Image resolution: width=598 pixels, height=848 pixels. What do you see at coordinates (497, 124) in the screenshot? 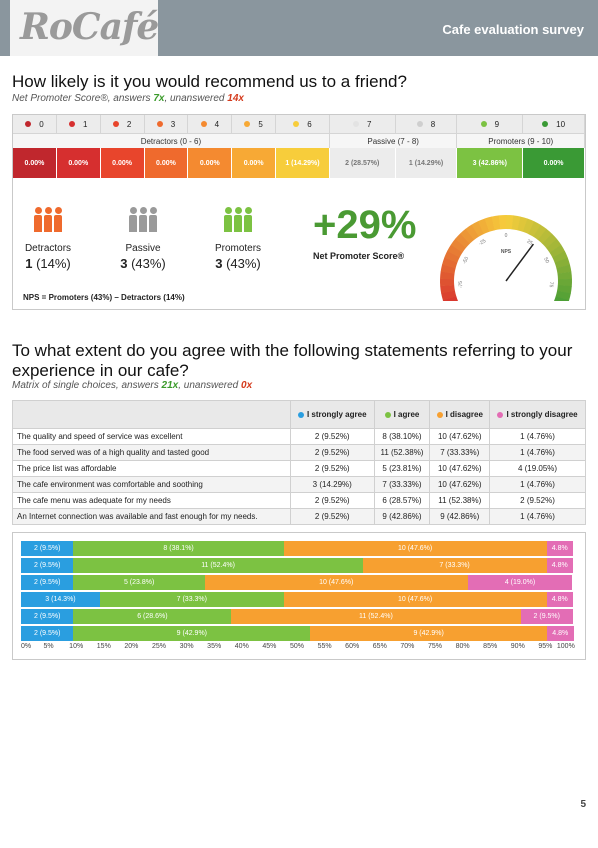
I see `score-label: 9` at bounding box center [497, 124].